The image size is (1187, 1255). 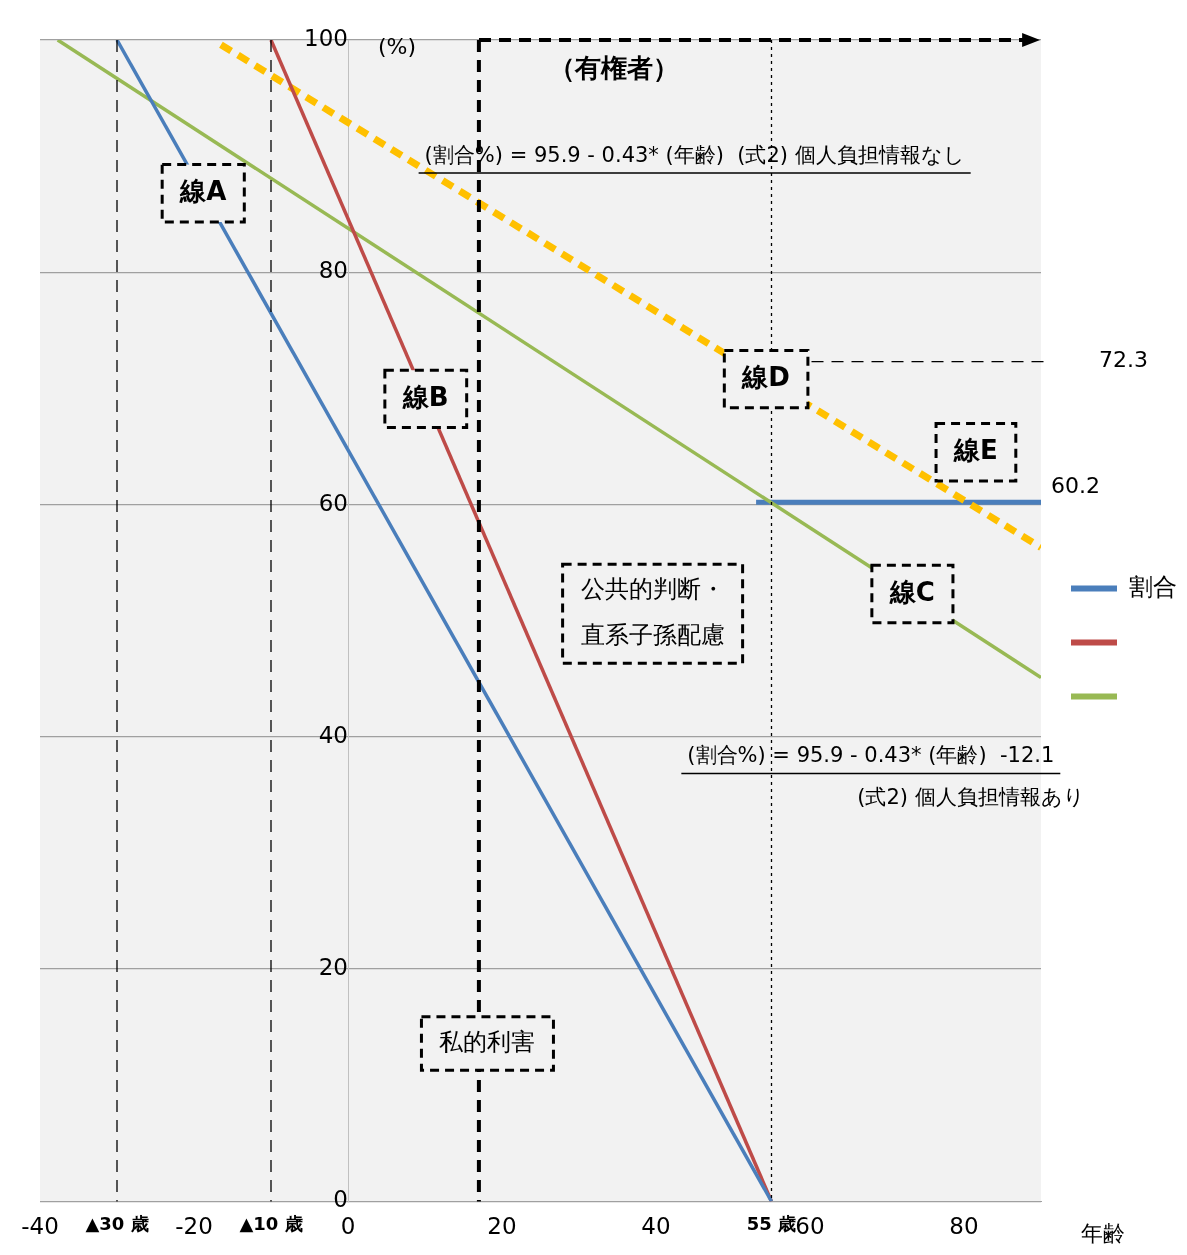 I want to click on annotation: (式2) 個人負担情報あり, so click(x=971, y=796).